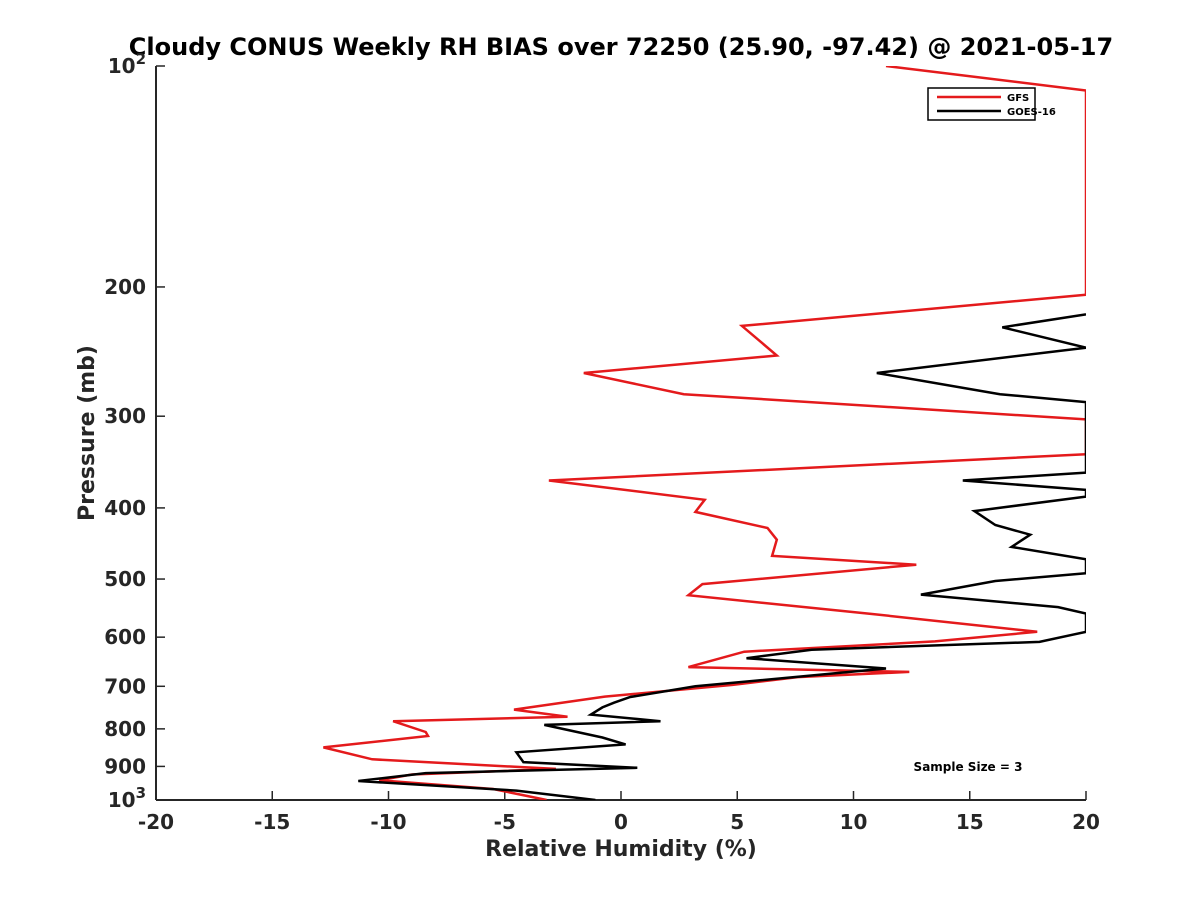 The width and height of the screenshot is (1200, 900). Describe the element at coordinates (981, 104) in the screenshot. I see `legend-box` at that location.